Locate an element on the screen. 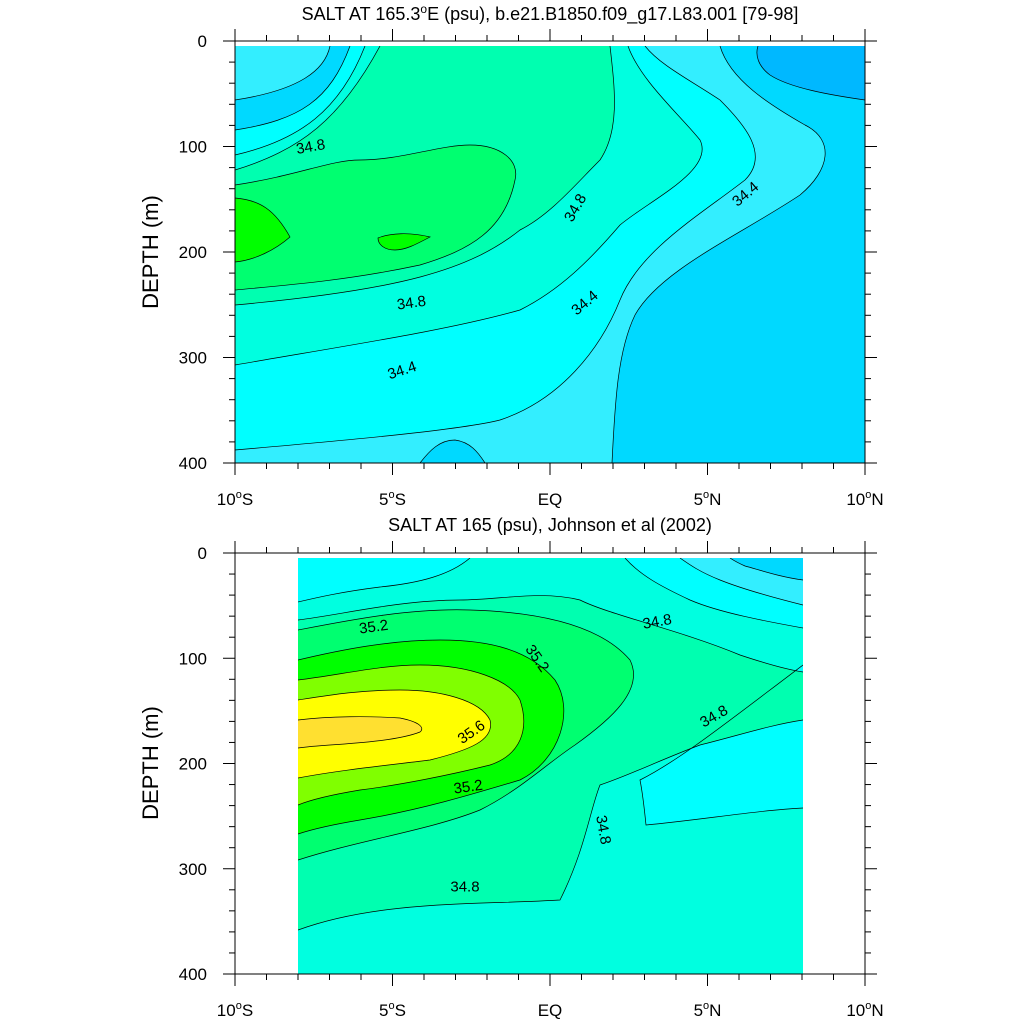 The image size is (1024, 1024). panel-2-title: SALT AT 165 (psu), Johnson et al (2002) is located at coordinates (550, 525).